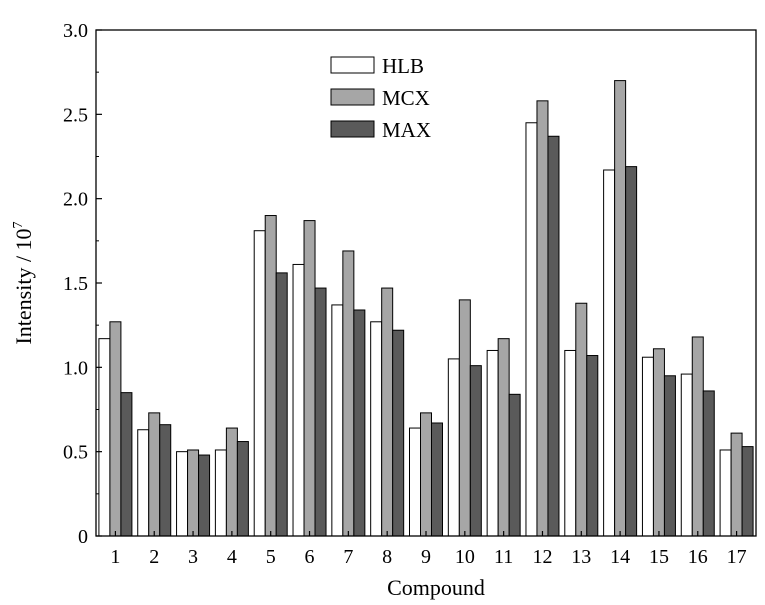 The image size is (765, 605). I want to click on x-tick-label: 9, so click(426, 557).